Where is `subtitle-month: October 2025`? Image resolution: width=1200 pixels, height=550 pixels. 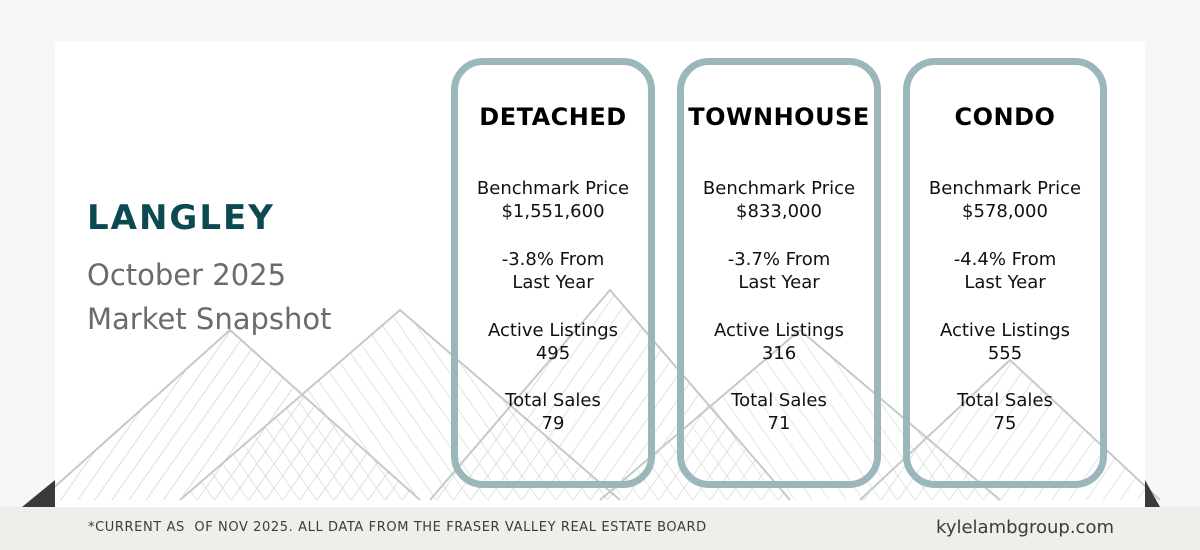
subtitle-month: October 2025 is located at coordinates (187, 275).